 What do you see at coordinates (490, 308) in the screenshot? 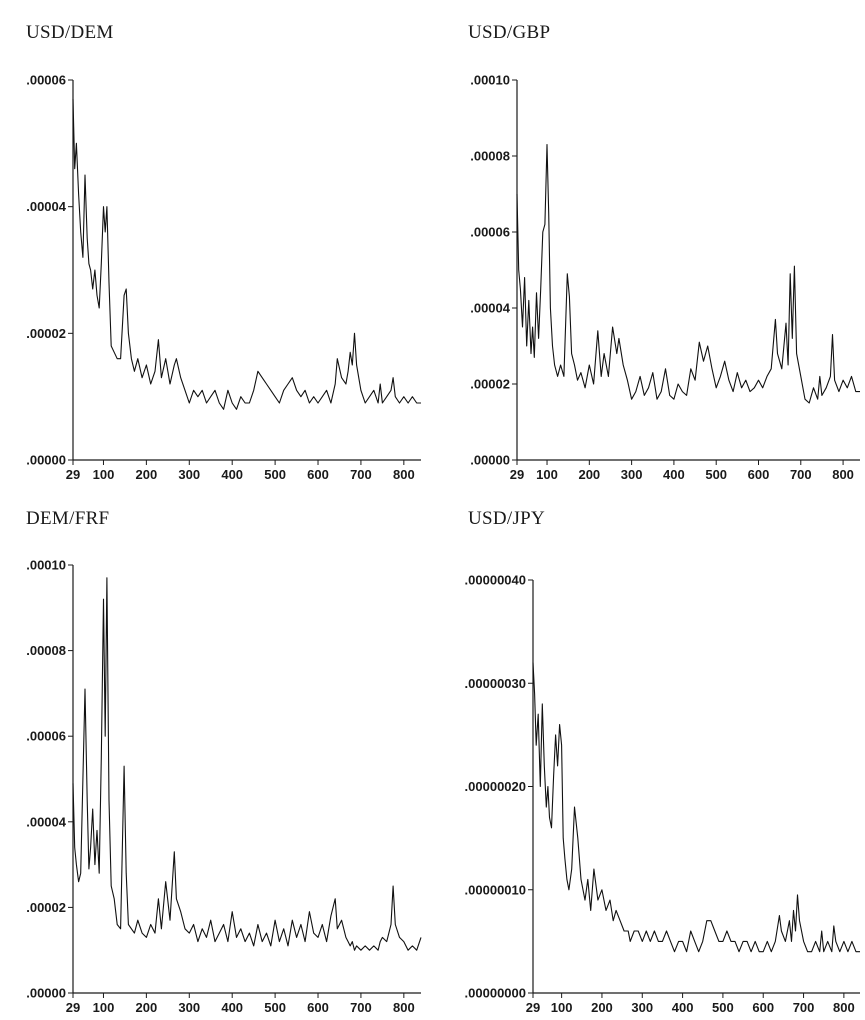
I see `usd-gbp-y-tick-label: .00004` at bounding box center [490, 308].